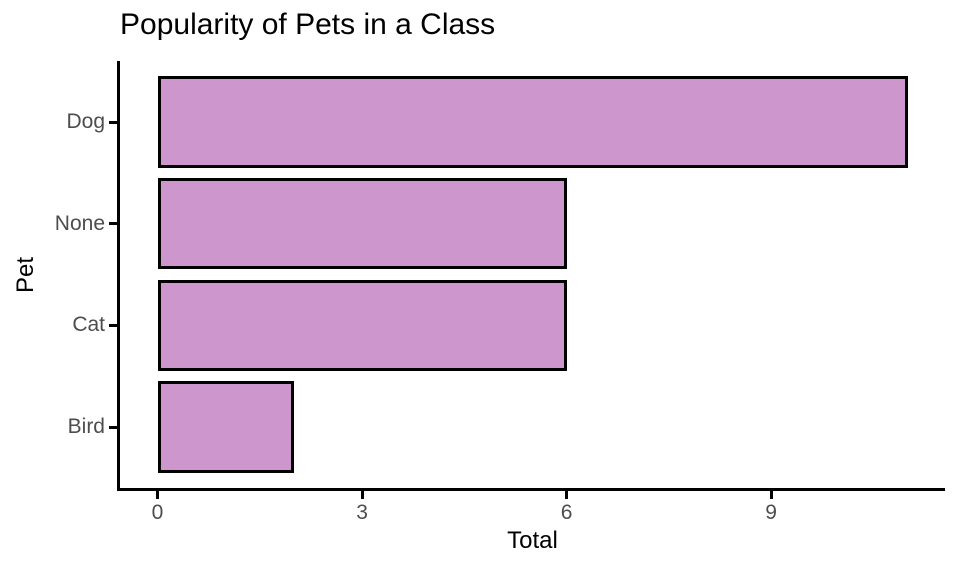 The height and width of the screenshot is (576, 960). What do you see at coordinates (531, 489) in the screenshot?
I see `x-axis-line` at bounding box center [531, 489].